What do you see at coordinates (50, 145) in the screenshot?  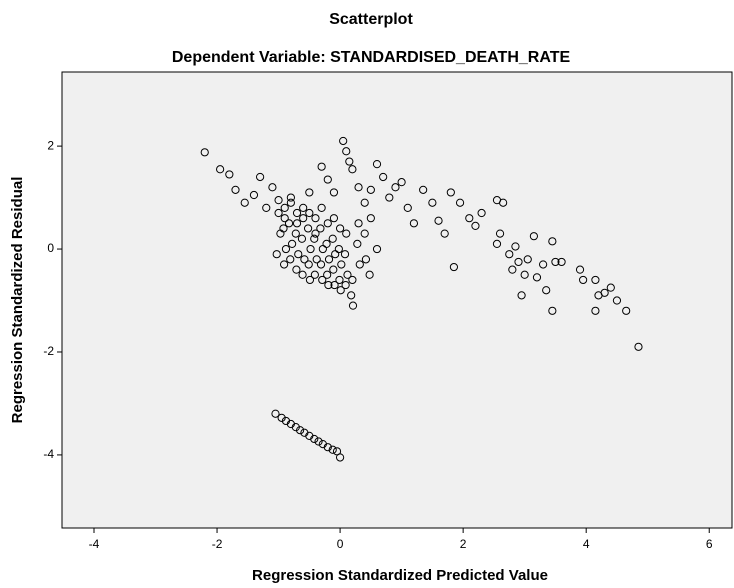 I see `y-tick-label: 2` at bounding box center [50, 145].